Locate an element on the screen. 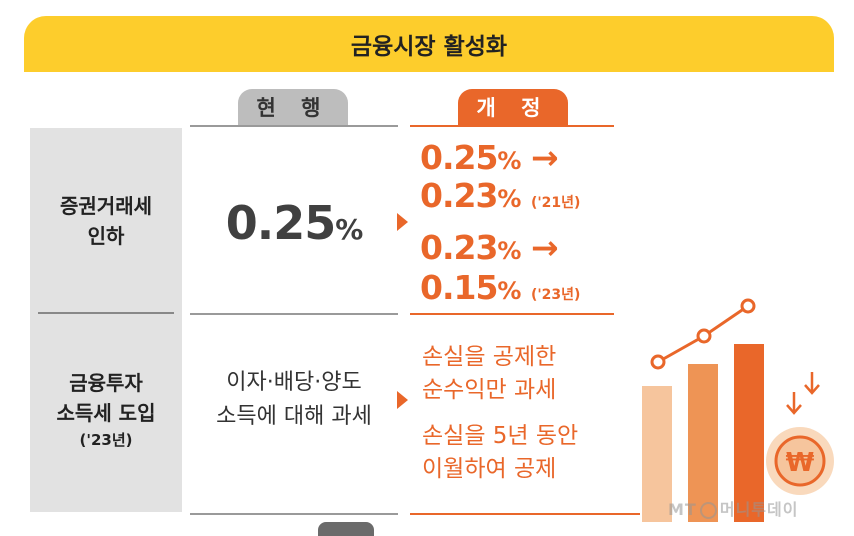 The width and height of the screenshot is (854, 536). watermark: MT 머니투데이 is located at coordinates (733, 508).